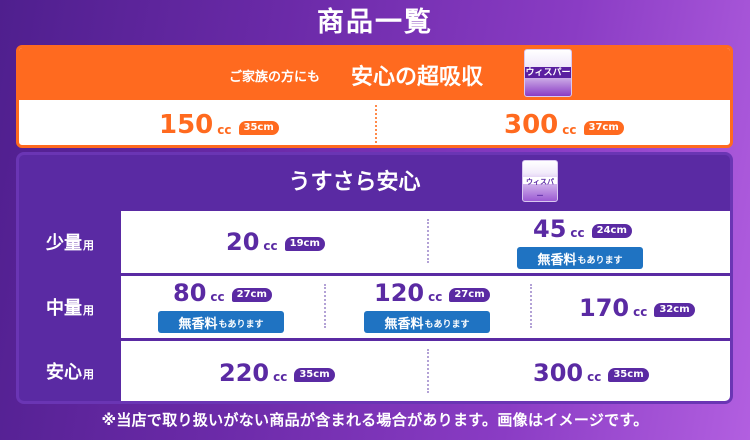 The image size is (750, 440). I want to click on super-absorb-subheading: ご家族の方にも, so click(275, 77).